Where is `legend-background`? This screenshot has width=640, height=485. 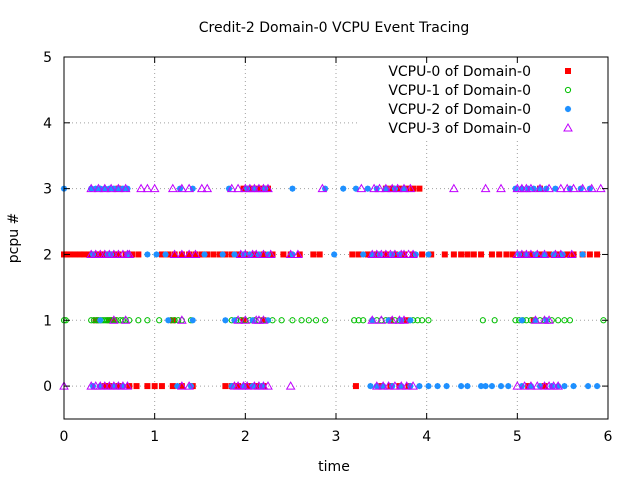
legend-background is located at coordinates (481, 99).